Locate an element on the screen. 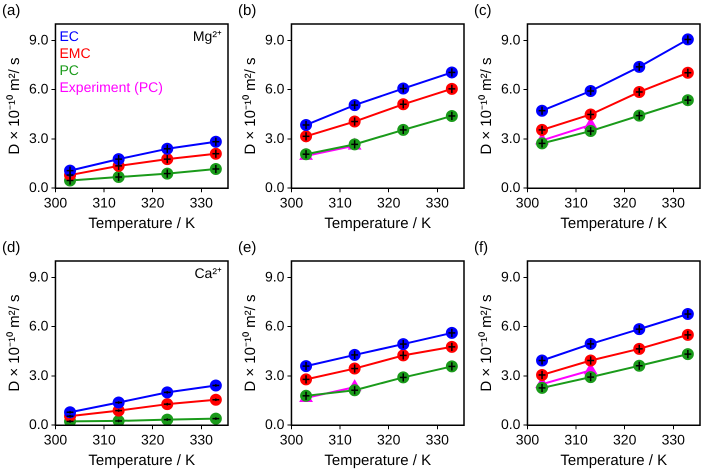 The image size is (708, 474). legend-label: Experiment (PC) is located at coordinates (111, 86).